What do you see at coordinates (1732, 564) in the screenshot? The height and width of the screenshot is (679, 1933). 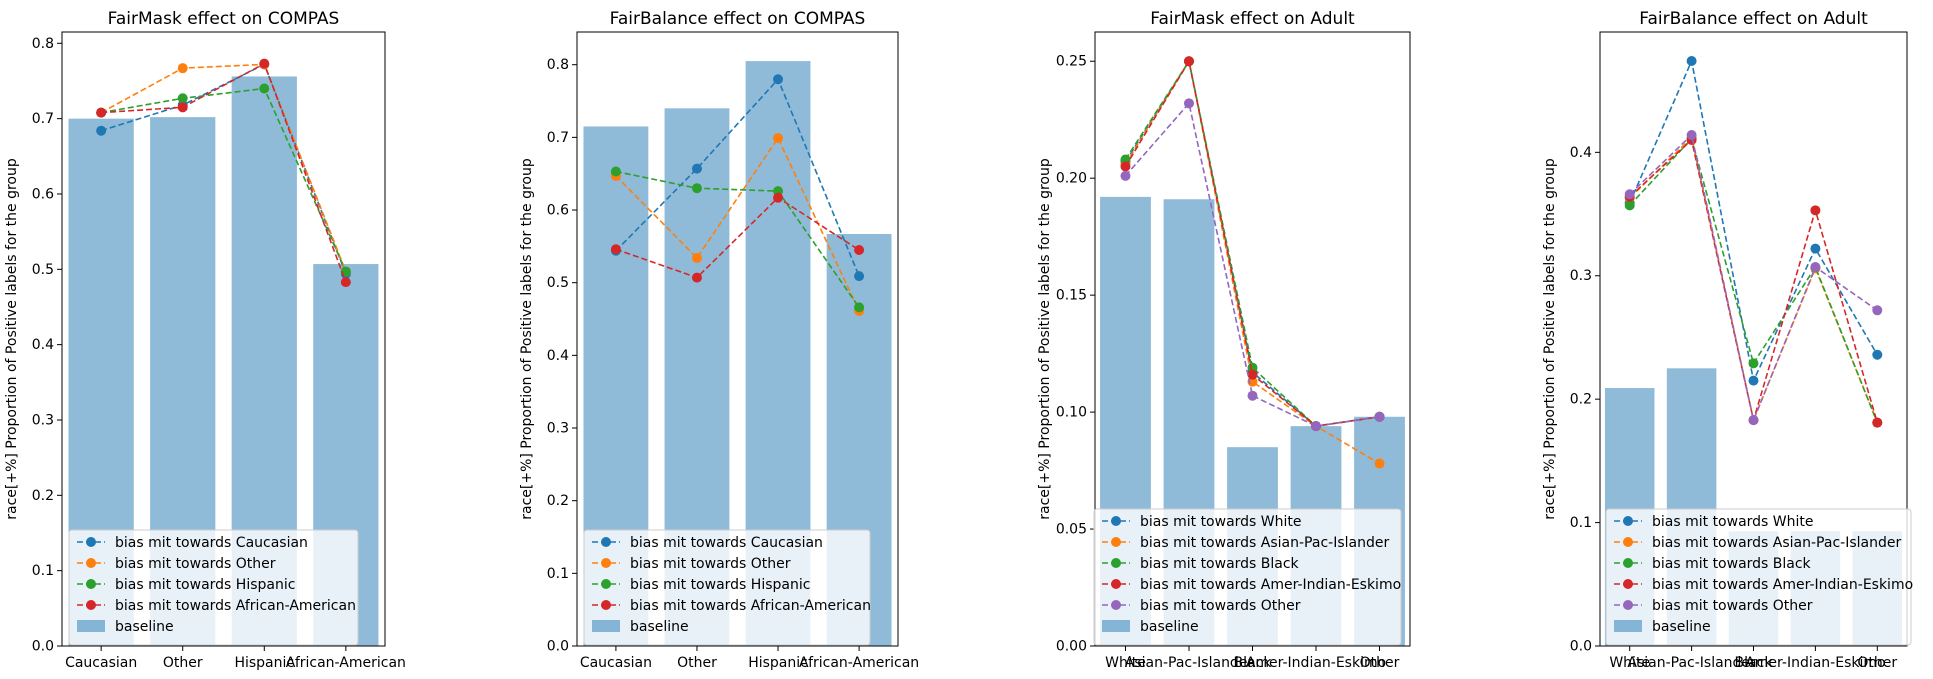 I see `legend-label: bias mit towards Black` at bounding box center [1732, 564].